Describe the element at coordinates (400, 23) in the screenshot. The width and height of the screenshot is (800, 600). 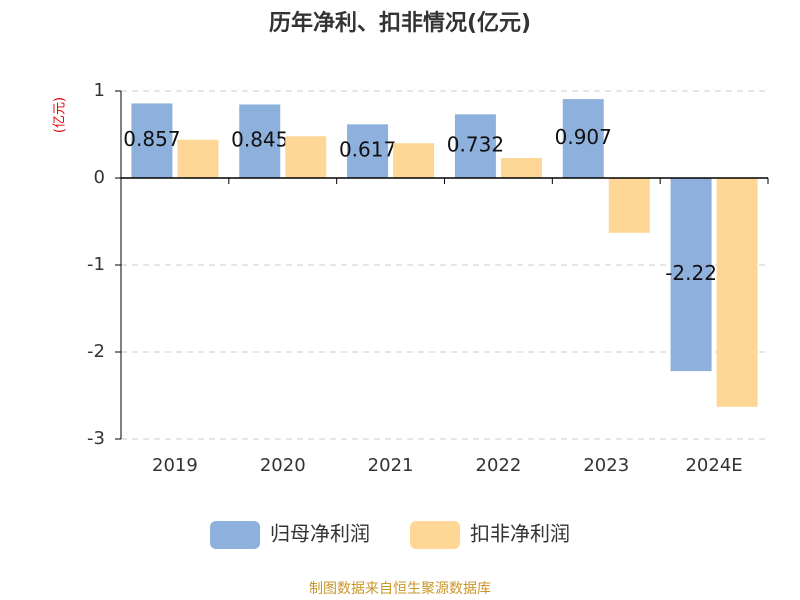
I see `chart-title: 历年净利、扣非情况(亿元)` at that location.